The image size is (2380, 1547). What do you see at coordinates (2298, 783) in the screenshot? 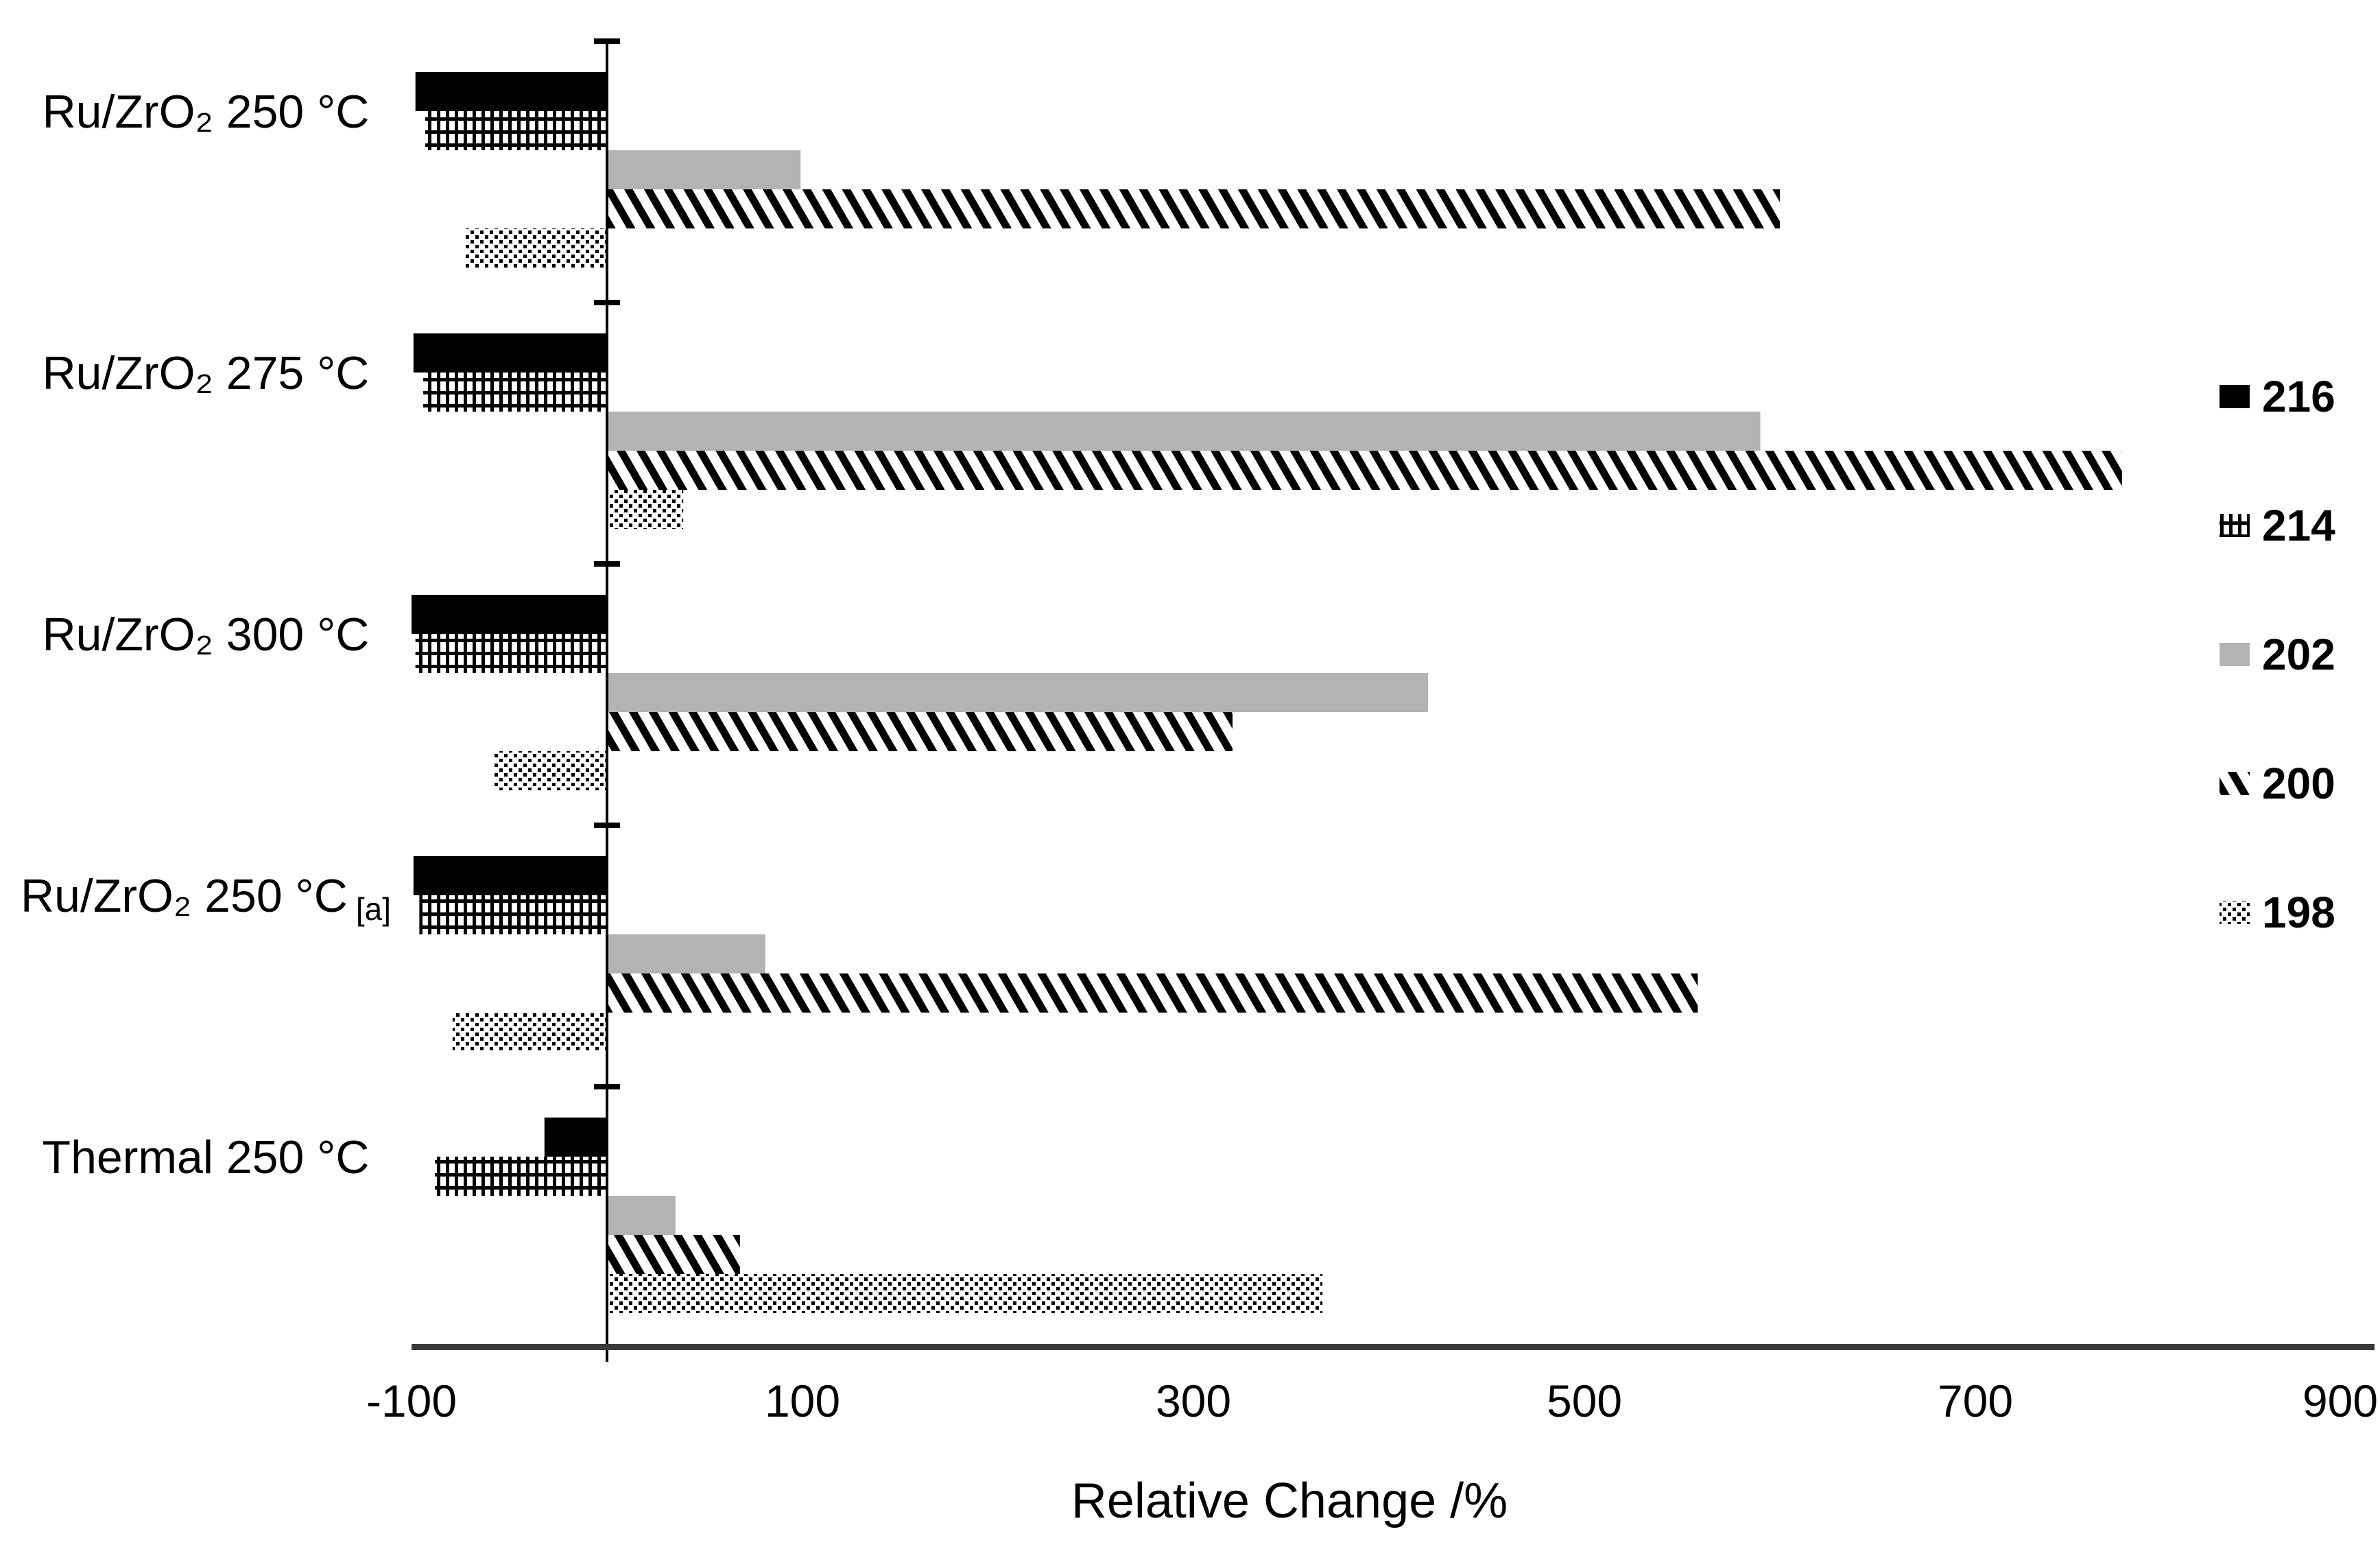
I see `legend-label-200: 200` at bounding box center [2298, 783].